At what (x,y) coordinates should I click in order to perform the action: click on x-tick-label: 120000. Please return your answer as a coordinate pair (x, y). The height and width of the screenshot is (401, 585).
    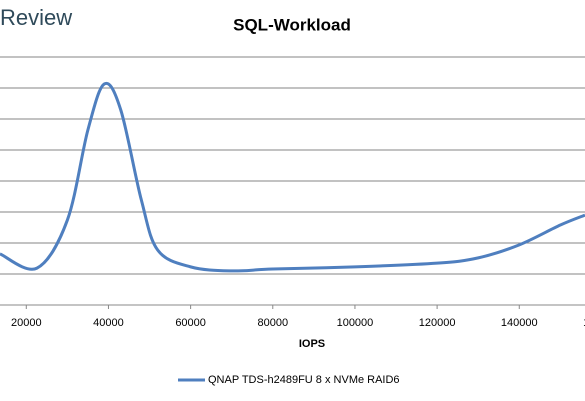
    Looking at the image, I should click on (437, 323).